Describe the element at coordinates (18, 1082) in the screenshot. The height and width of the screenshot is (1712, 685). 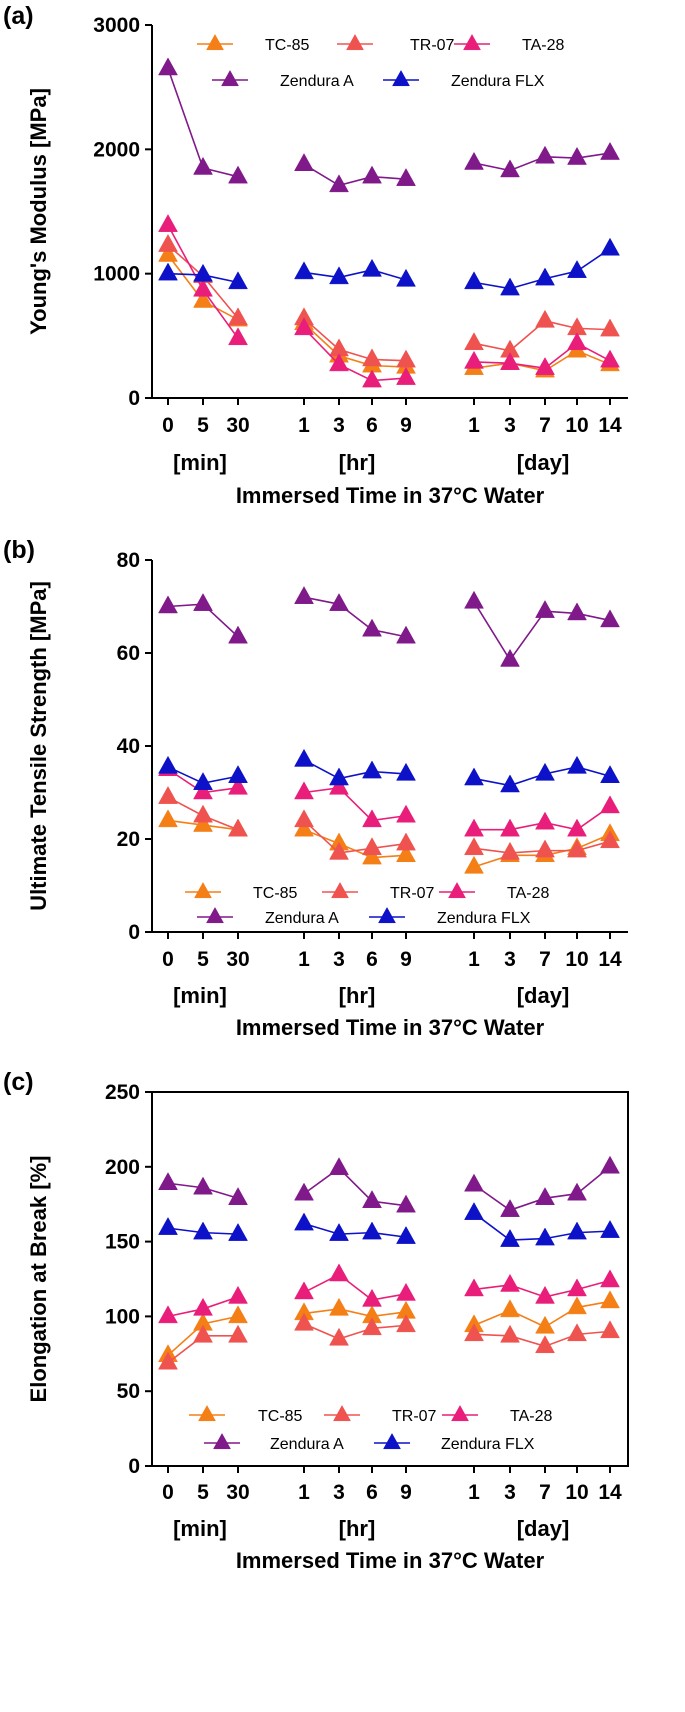
I see `panel-letter: (c)` at that location.